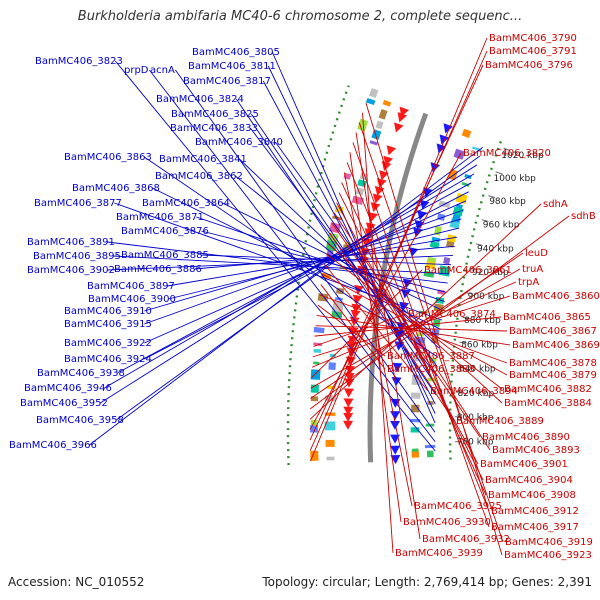  Describe the element at coordinates (486, 297) in the screenshot. I see `ruler-tick-label: 900 kbp` at that location.